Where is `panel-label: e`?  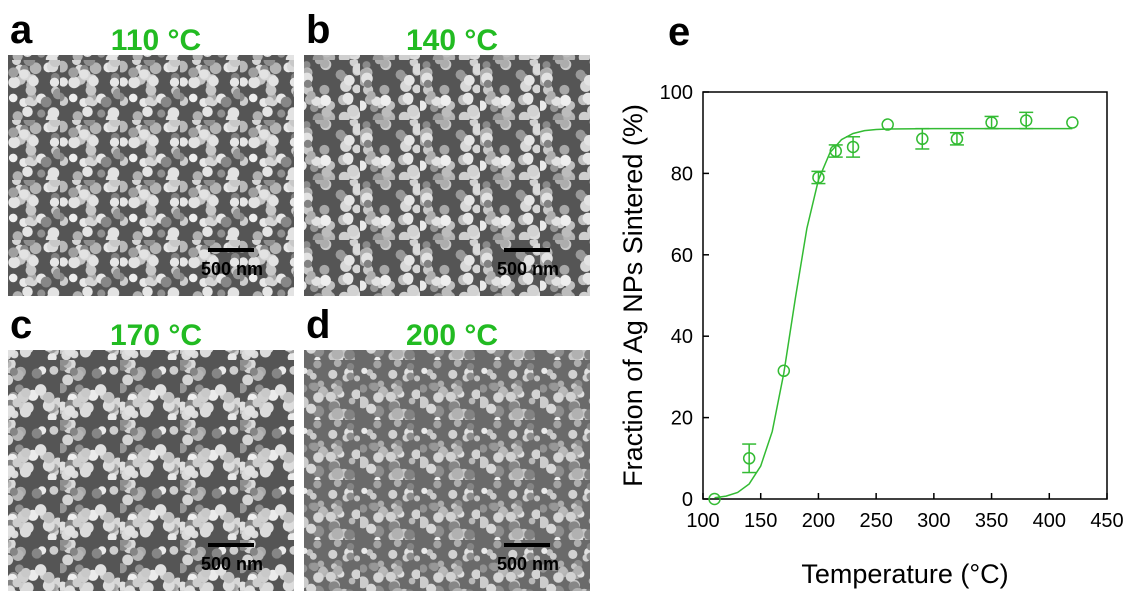 panel-label: e is located at coordinates (679, 32).